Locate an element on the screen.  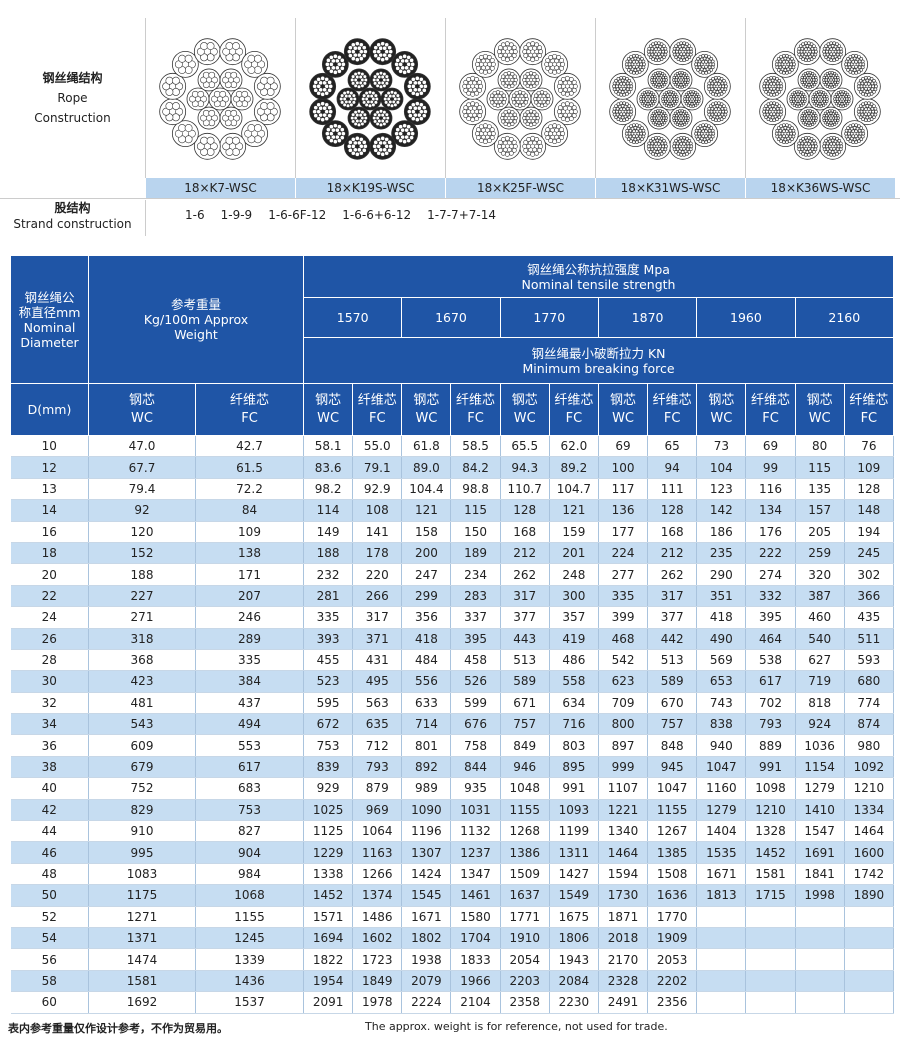
core-type: 钢芯 WC is located at coordinates (819, 409).